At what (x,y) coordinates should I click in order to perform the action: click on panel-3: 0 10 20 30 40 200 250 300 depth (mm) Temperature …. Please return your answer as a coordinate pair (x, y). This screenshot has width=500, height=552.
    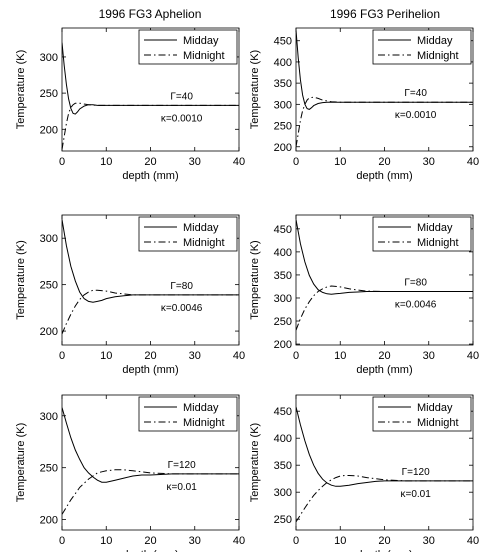
    Looking at the image, I should click on (130, 295).